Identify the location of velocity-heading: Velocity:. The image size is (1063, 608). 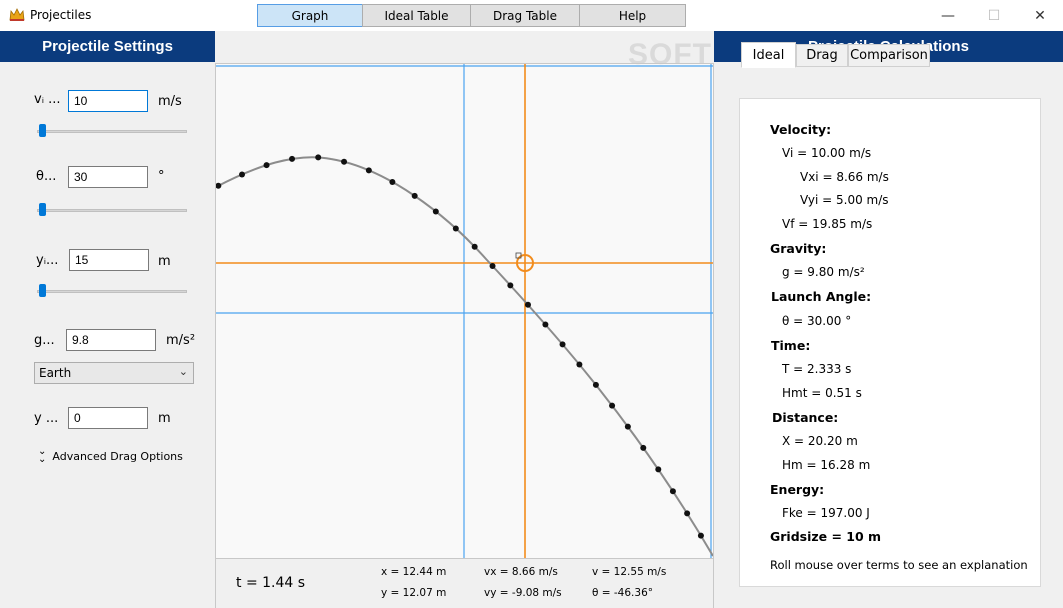
(801, 129).